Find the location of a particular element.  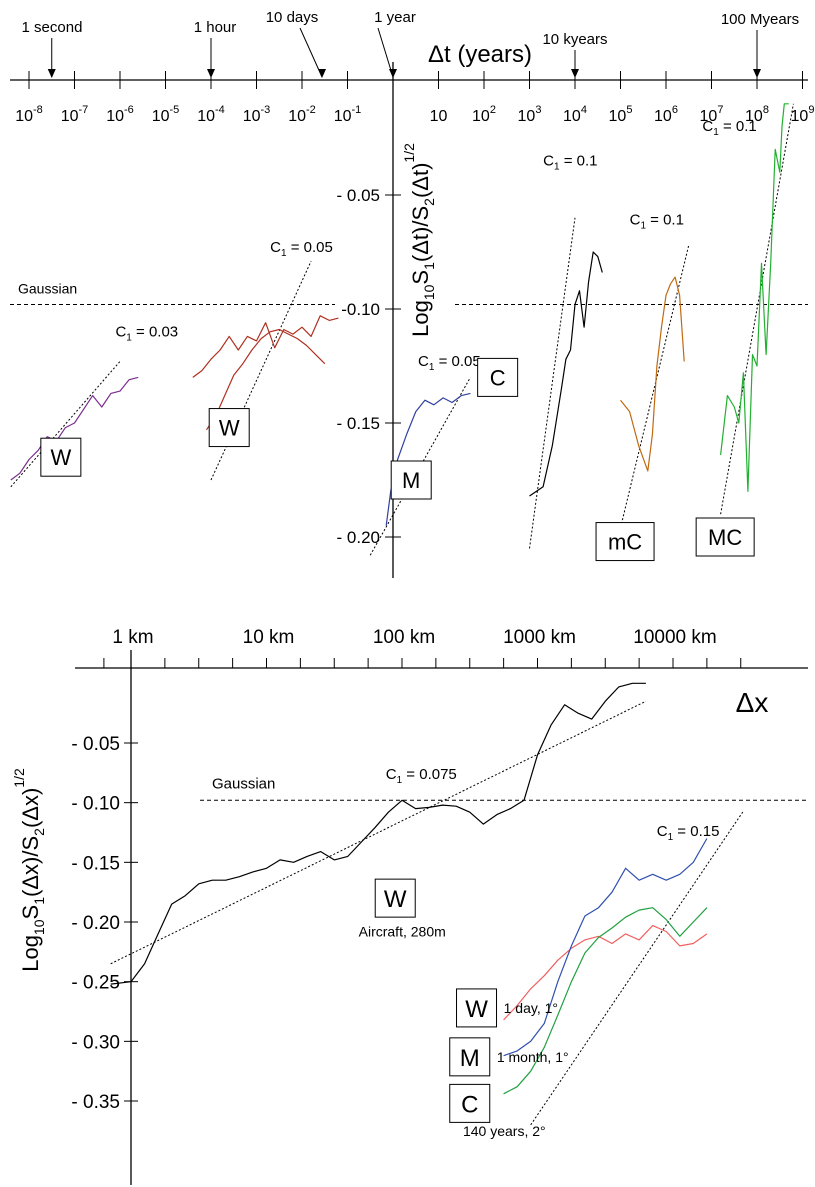

top-fit-label: C1 = 0.05 is located at coordinates (301, 249).